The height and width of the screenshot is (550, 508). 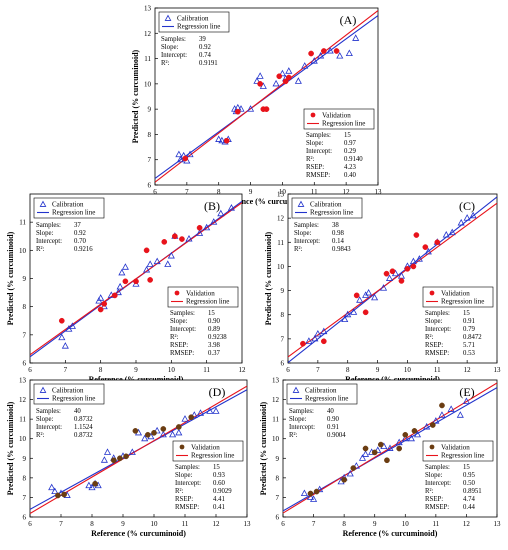 What do you see at coordinates (469, 345) in the screenshot?
I see `validation-stat-value-2-4: 5.71` at bounding box center [469, 345].